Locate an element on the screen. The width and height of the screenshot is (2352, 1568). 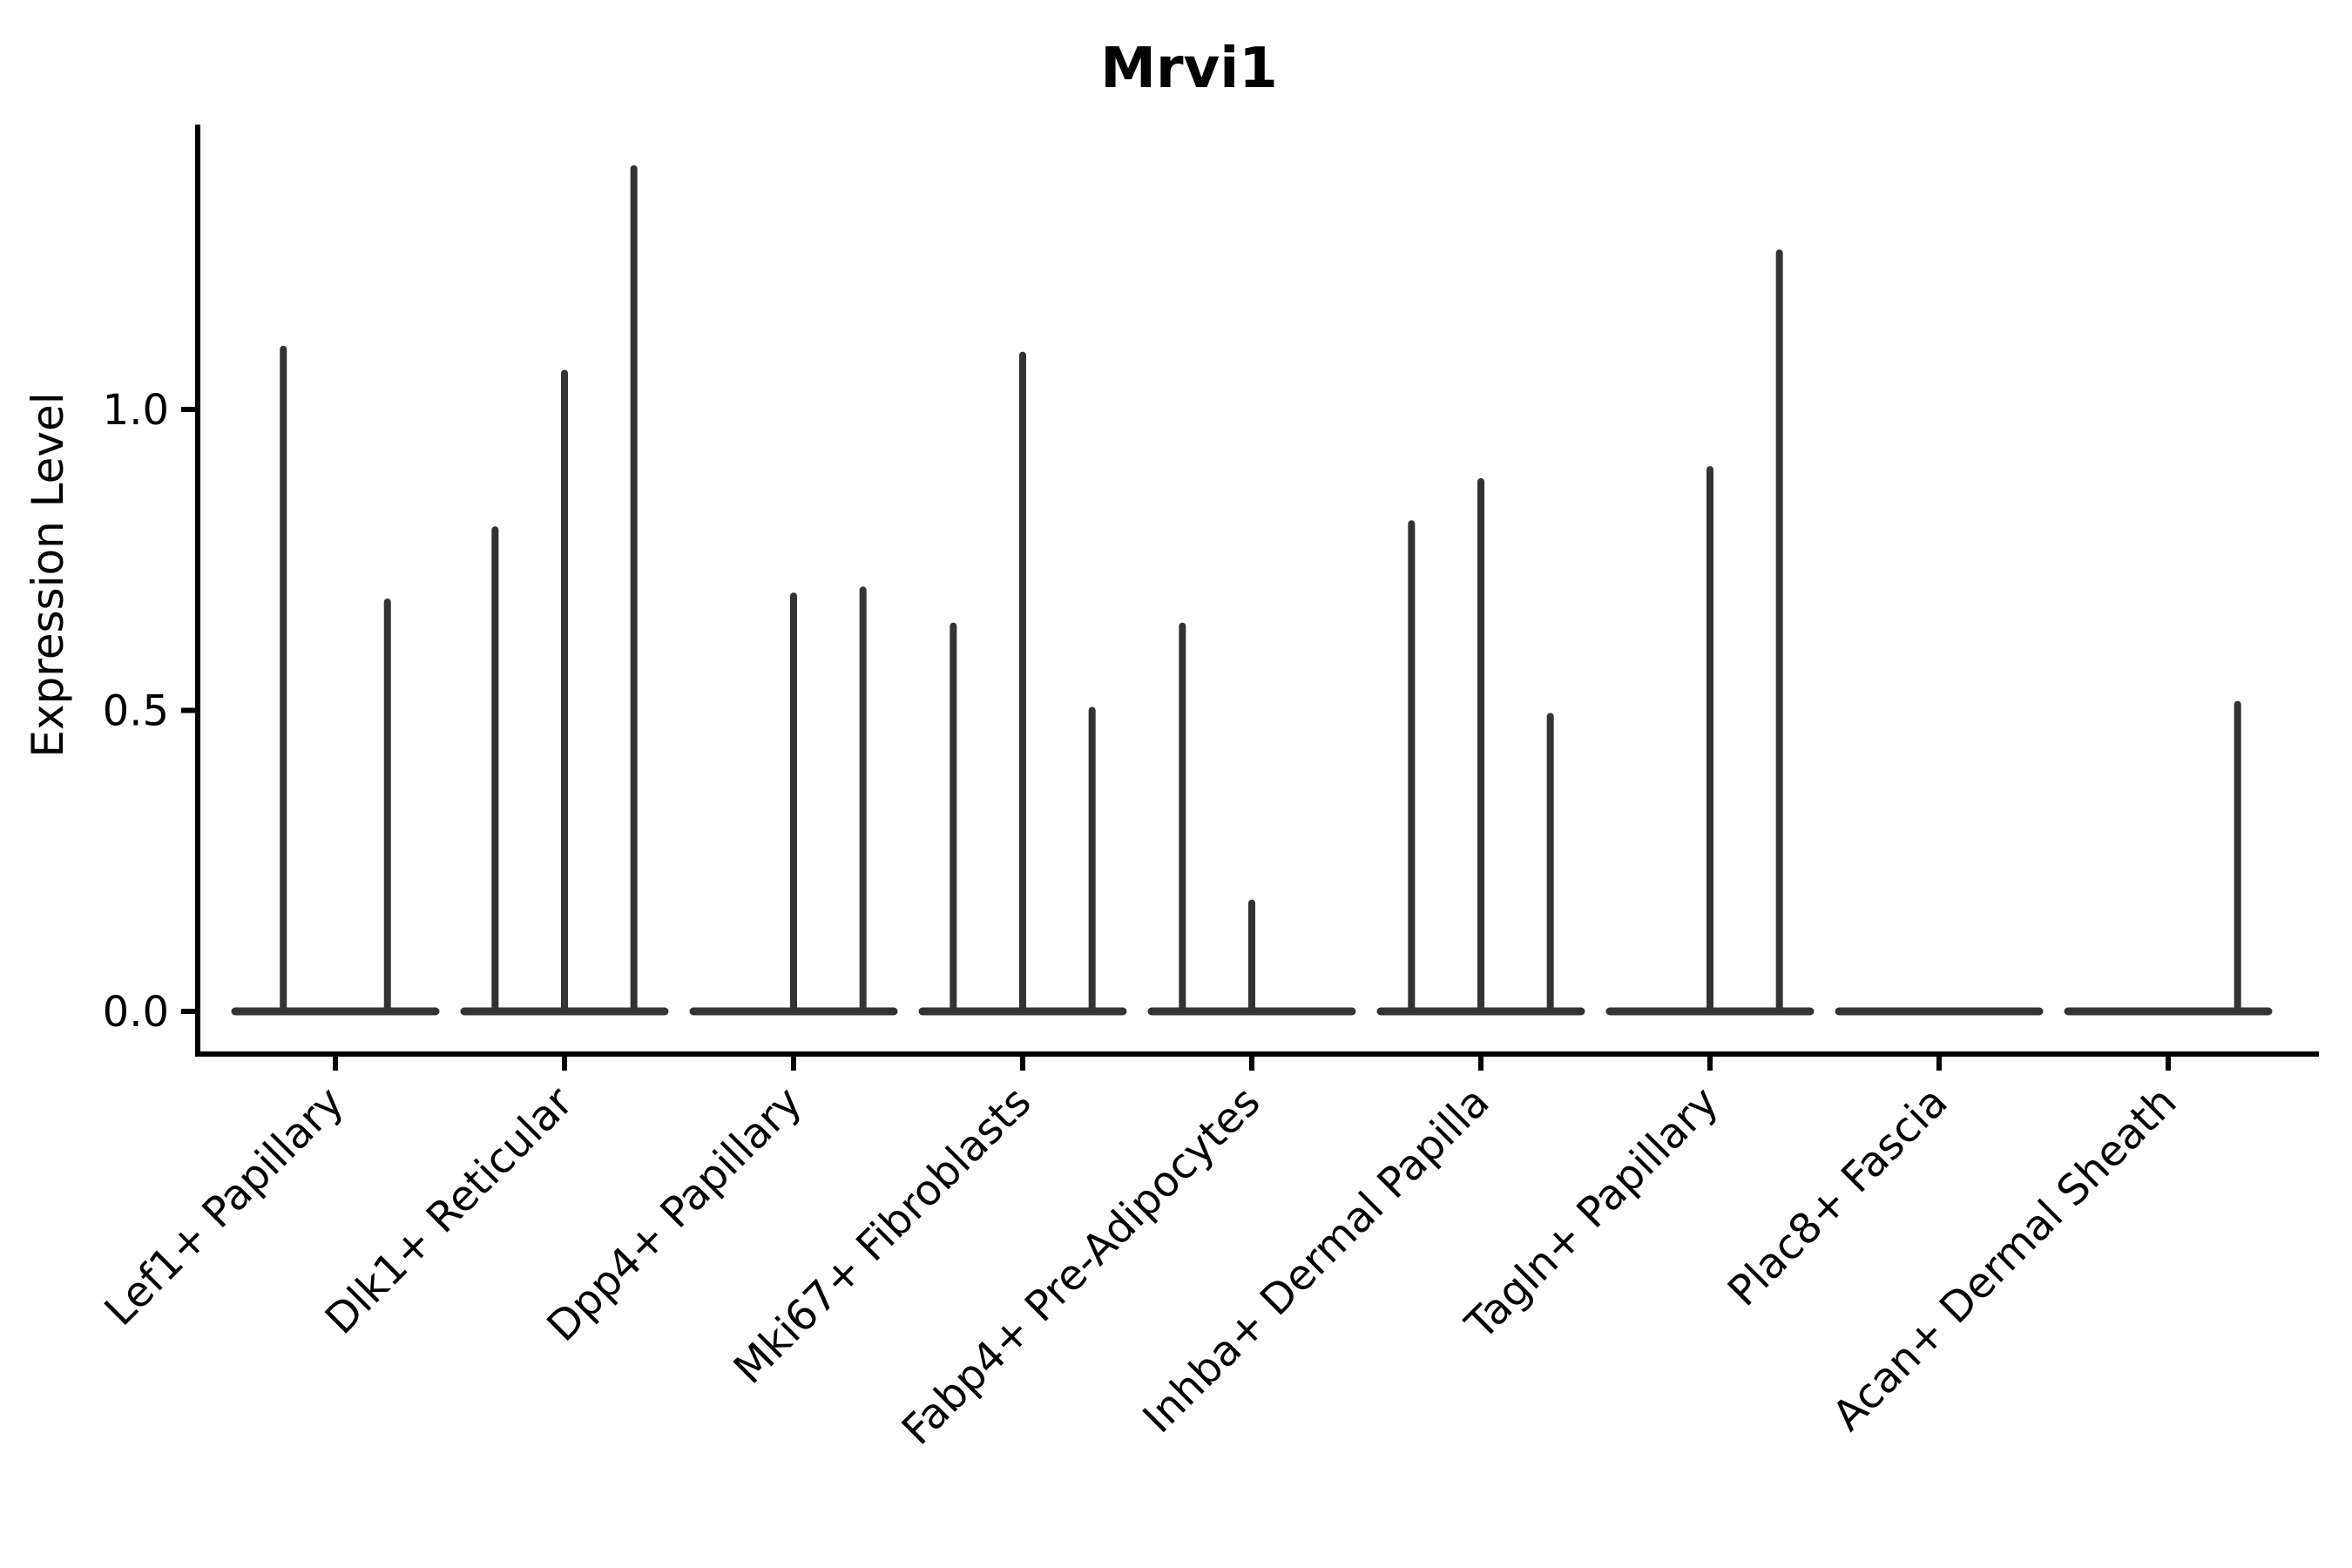
y-tick-label: 0.0 is located at coordinates (136, 1013).